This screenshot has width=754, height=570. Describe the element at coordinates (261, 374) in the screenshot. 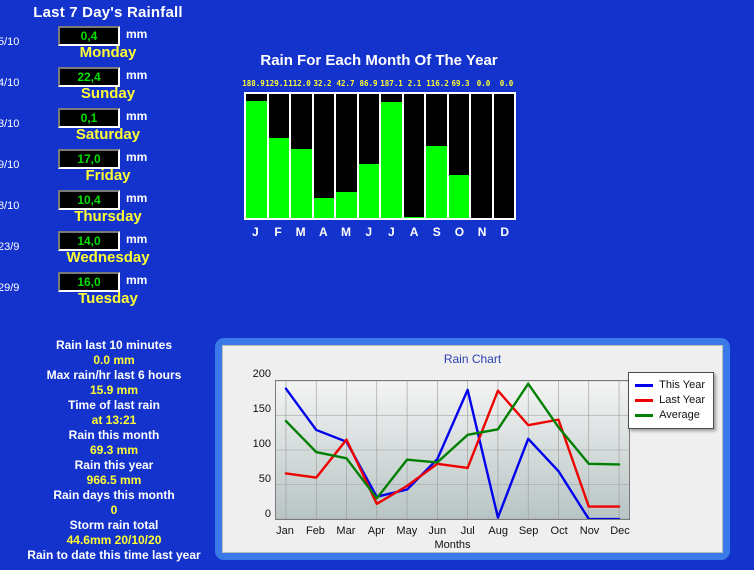

I see `rain-chart-y-tick: 200` at that location.